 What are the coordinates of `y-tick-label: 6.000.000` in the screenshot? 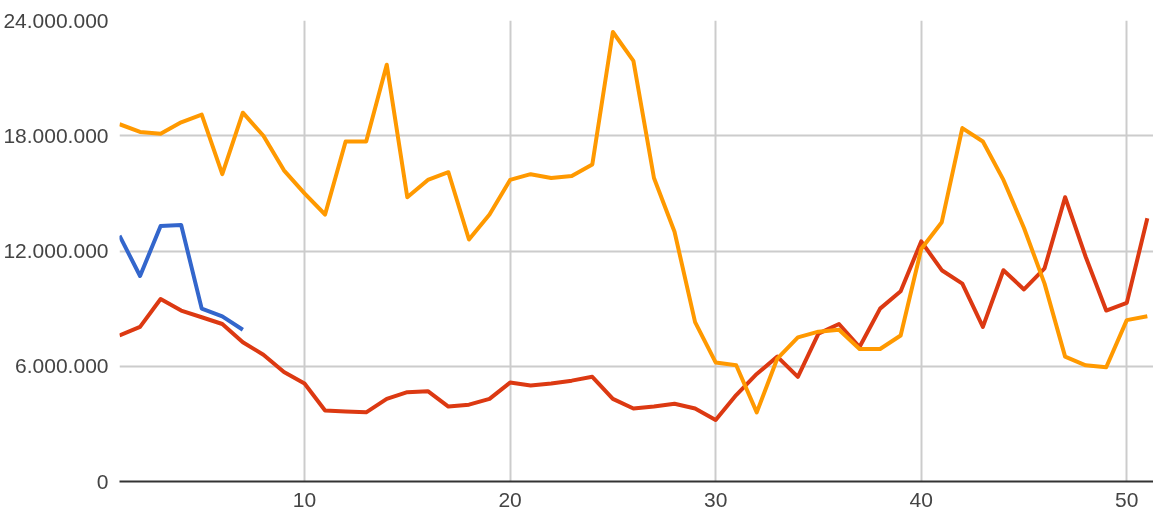 It's located at (62, 366).